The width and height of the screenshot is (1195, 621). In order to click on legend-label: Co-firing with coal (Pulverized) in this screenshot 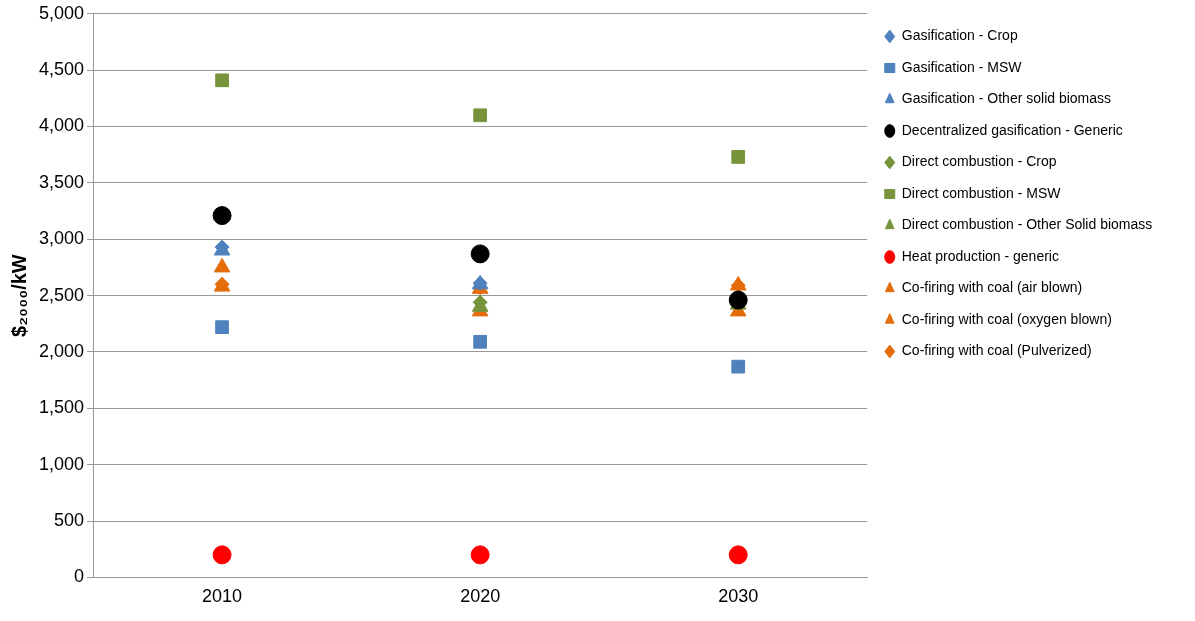, I will do `click(996, 350)`.